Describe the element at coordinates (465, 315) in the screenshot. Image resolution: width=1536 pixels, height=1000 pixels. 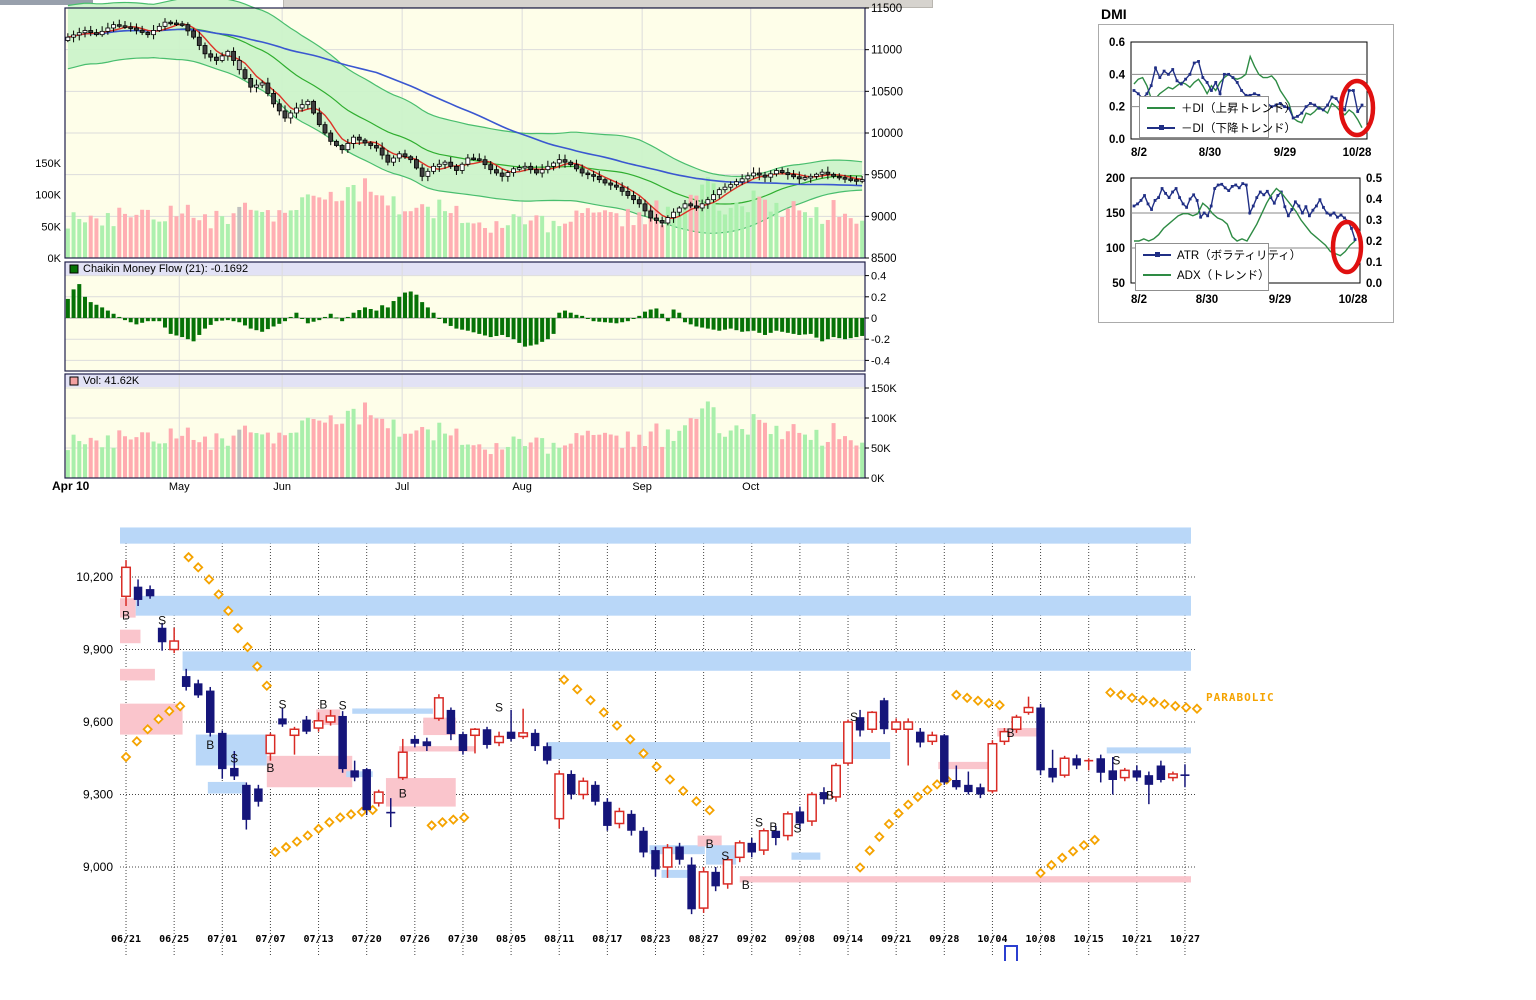
I see `cmf-bars` at that location.